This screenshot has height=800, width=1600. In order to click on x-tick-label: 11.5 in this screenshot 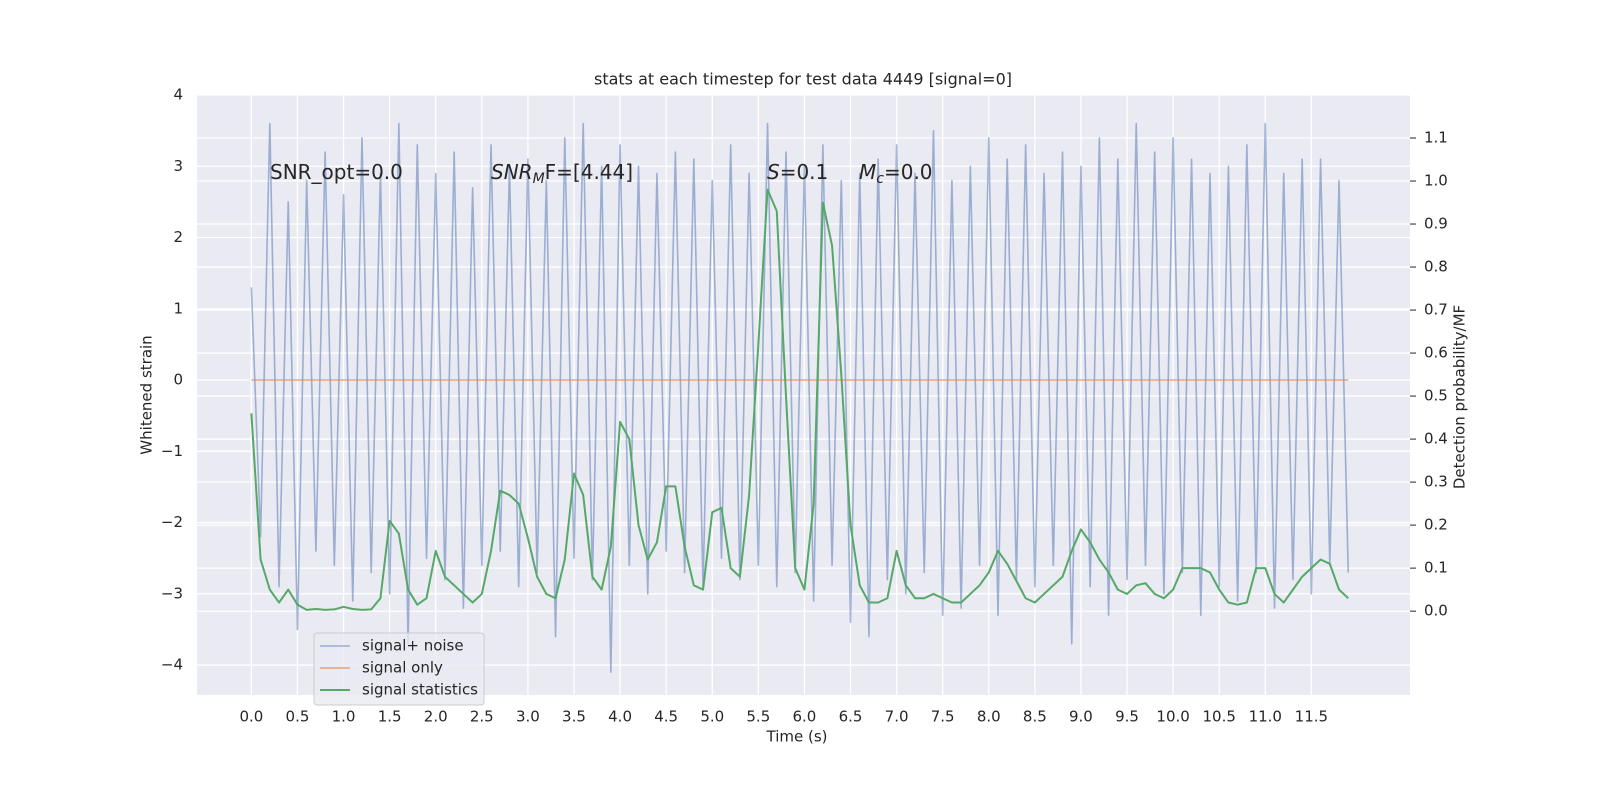, I will do `click(1311, 717)`.